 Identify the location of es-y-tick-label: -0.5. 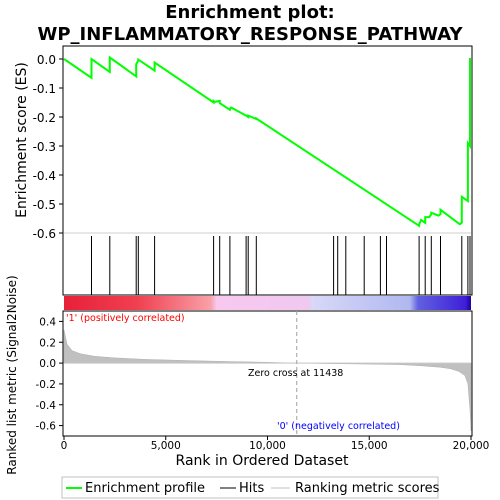
(44, 205).